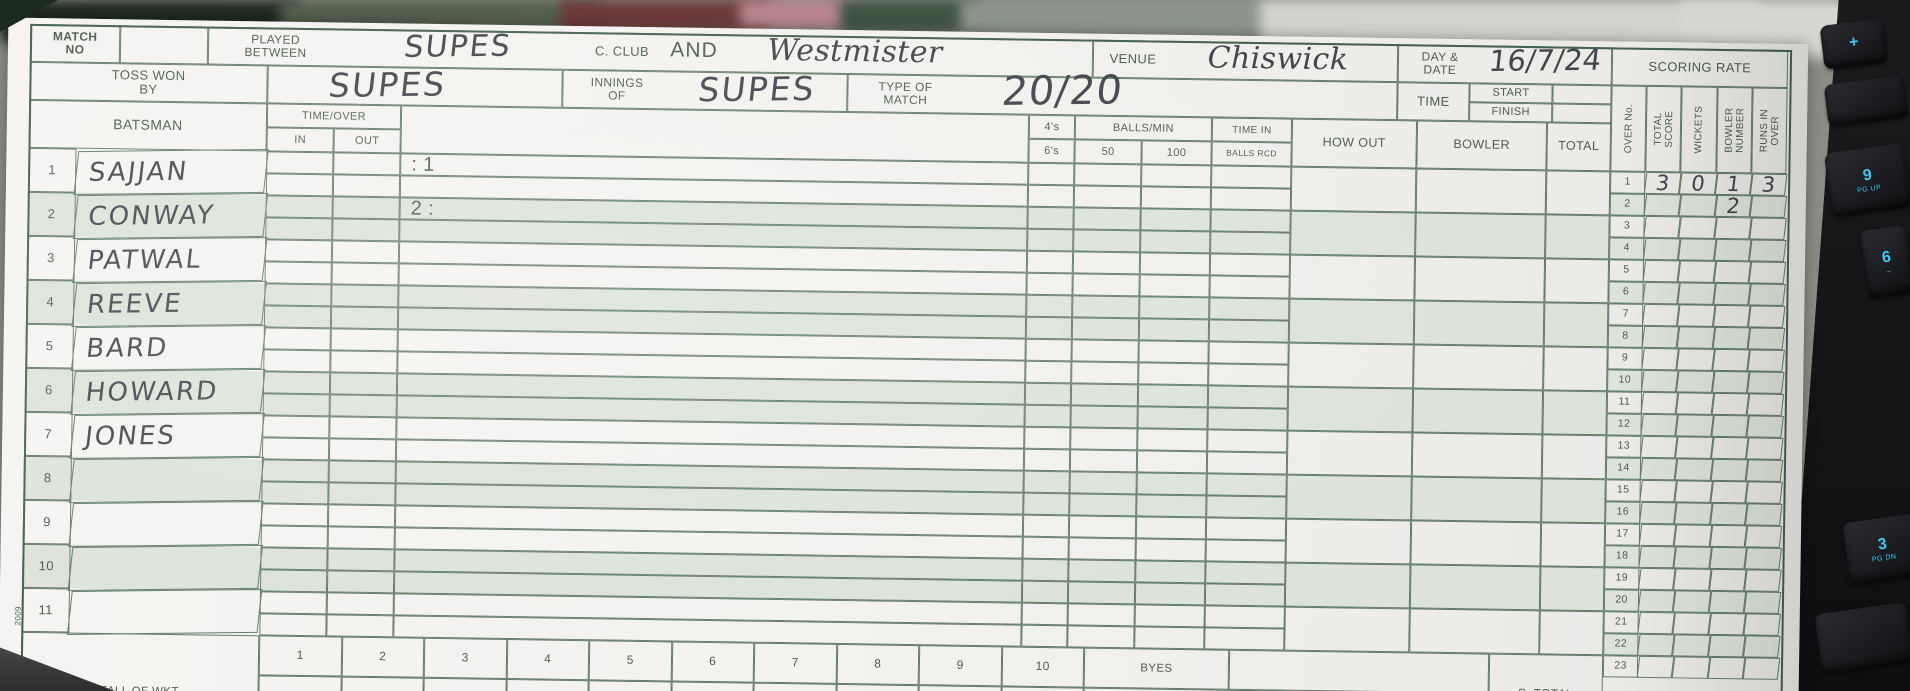 Image resolution: width=1910 pixels, height=691 pixels. What do you see at coordinates (1621, 622) in the screenshot?
I see `over-number-cell: 21` at bounding box center [1621, 622].